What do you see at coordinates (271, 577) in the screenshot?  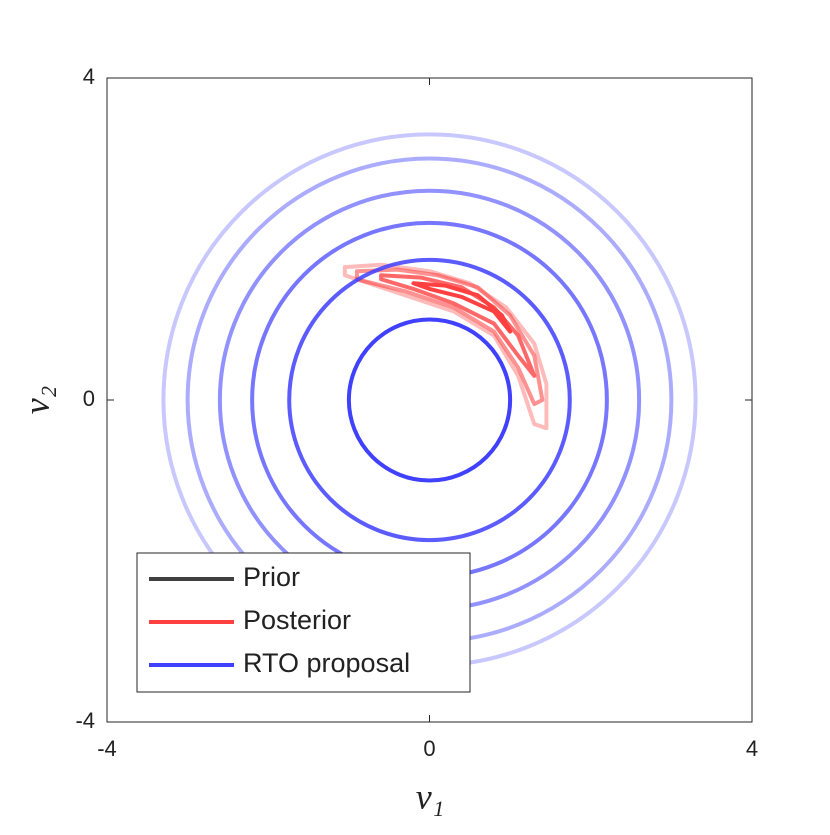 I see `legend-label: Prior` at bounding box center [271, 577].